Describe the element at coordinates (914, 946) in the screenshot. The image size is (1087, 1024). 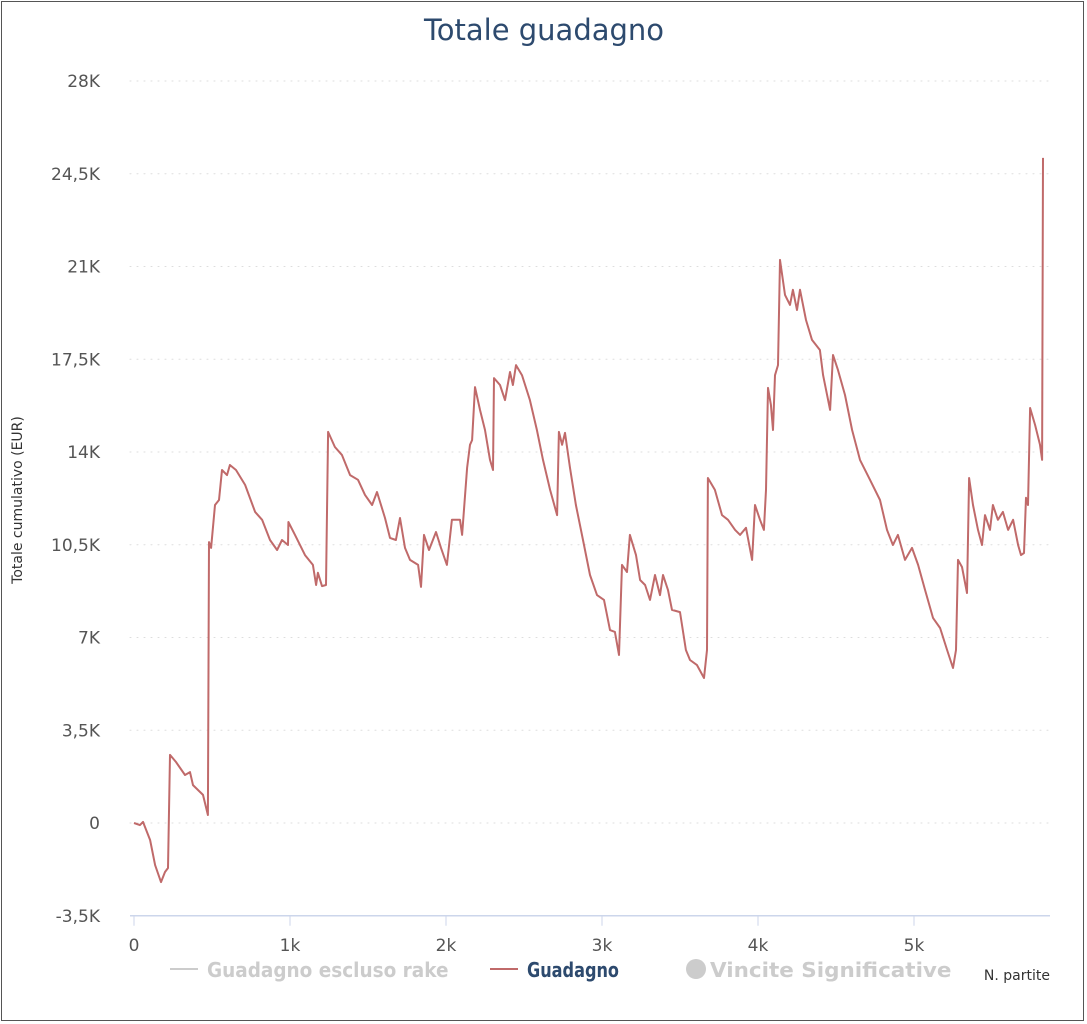
I see `x-tick-label: 5k` at that location.